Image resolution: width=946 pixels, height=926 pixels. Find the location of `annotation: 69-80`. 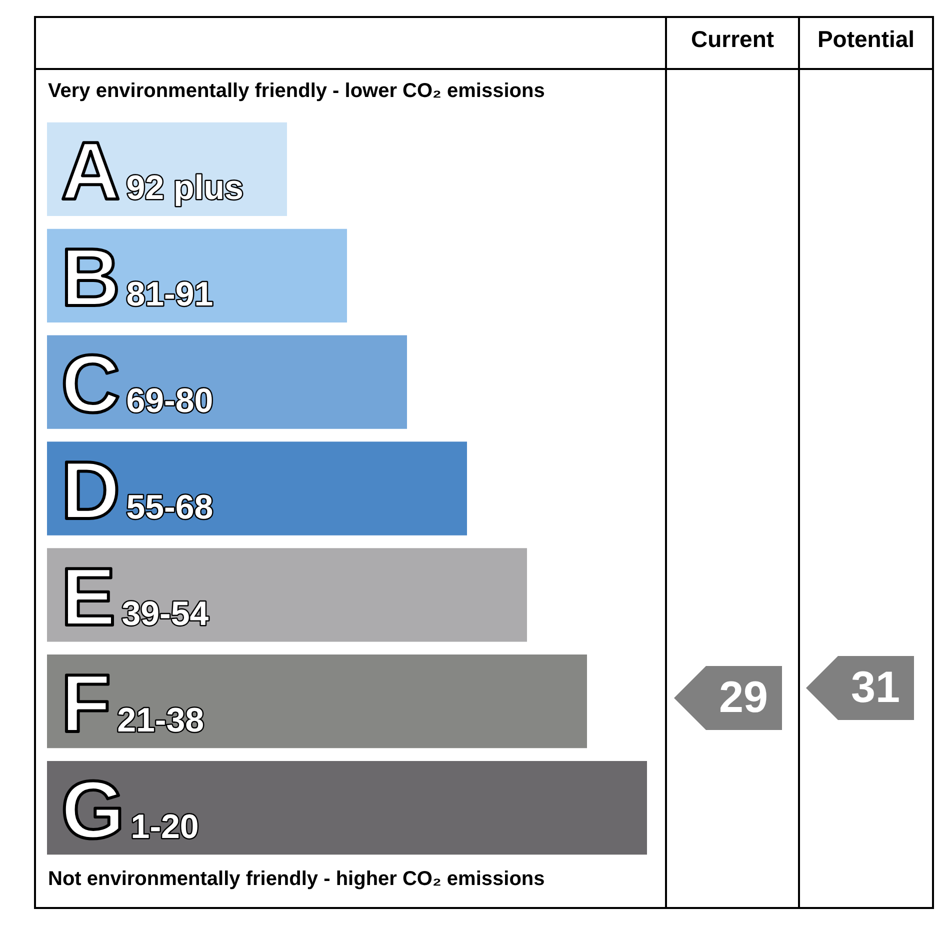

annotation: 69-80 is located at coordinates (170, 401).